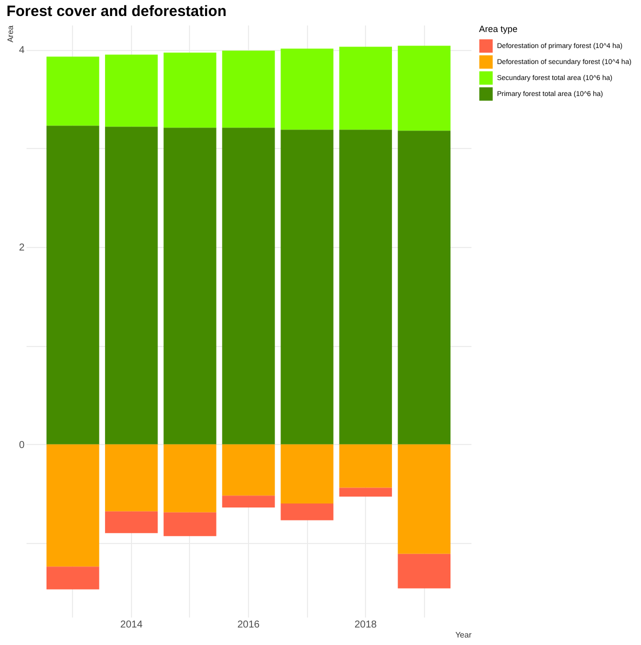 Image resolution: width=641 pixels, height=645 pixels. Describe the element at coordinates (366, 625) in the screenshot. I see `x-tick-label: 2018` at that location.